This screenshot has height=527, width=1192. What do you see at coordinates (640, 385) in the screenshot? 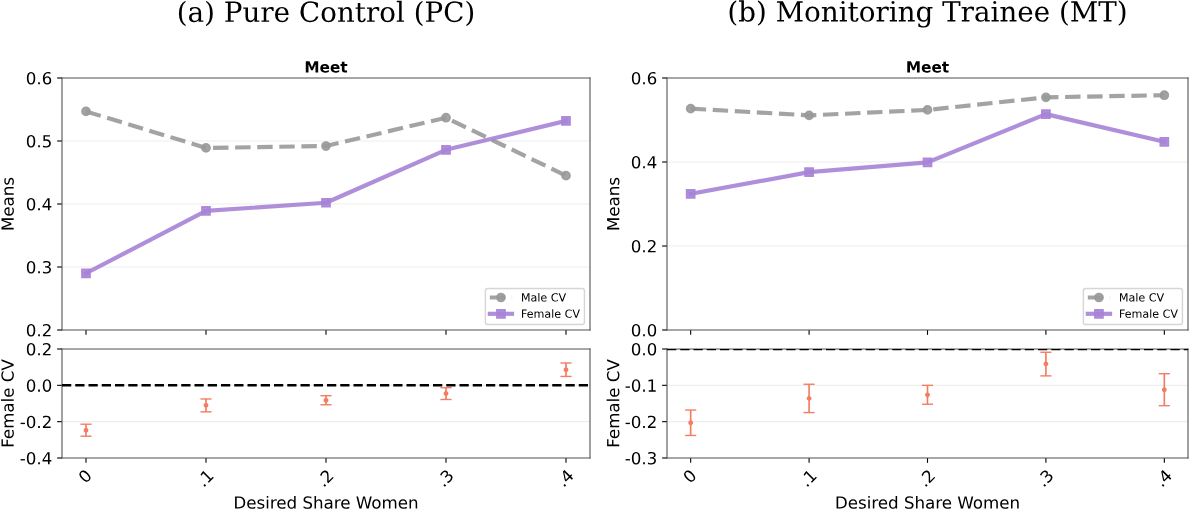
I see `y-tick-label: -0.1` at bounding box center [640, 385].